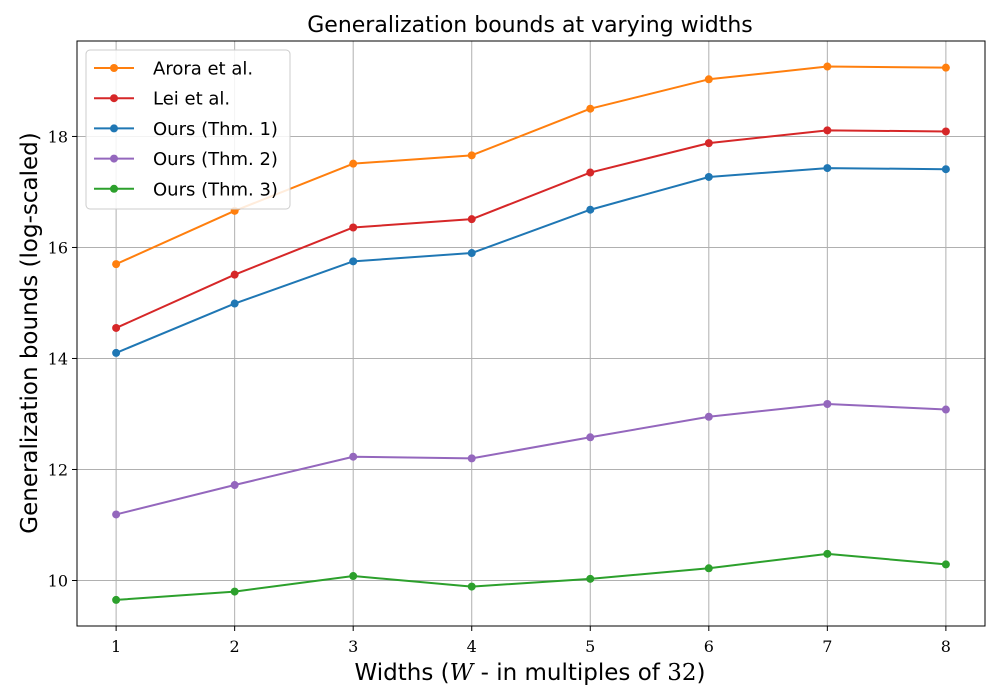  I want to click on legend-label: Lei et al., so click(191, 99).